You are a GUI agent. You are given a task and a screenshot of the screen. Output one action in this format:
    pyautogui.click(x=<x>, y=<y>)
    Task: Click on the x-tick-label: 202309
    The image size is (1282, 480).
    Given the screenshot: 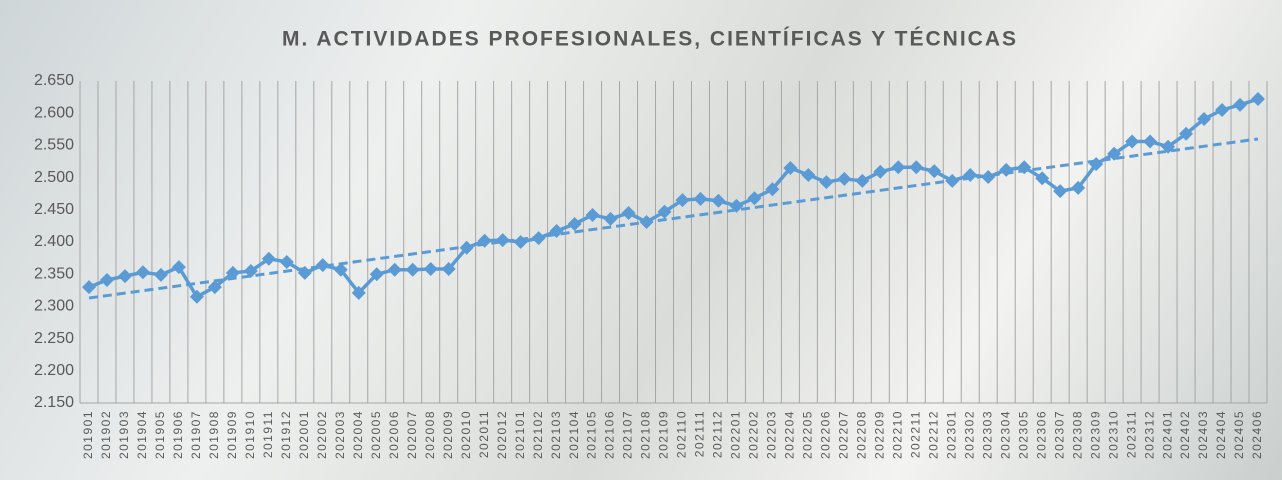 What is the action you would take?
    pyautogui.click(x=1095, y=434)
    